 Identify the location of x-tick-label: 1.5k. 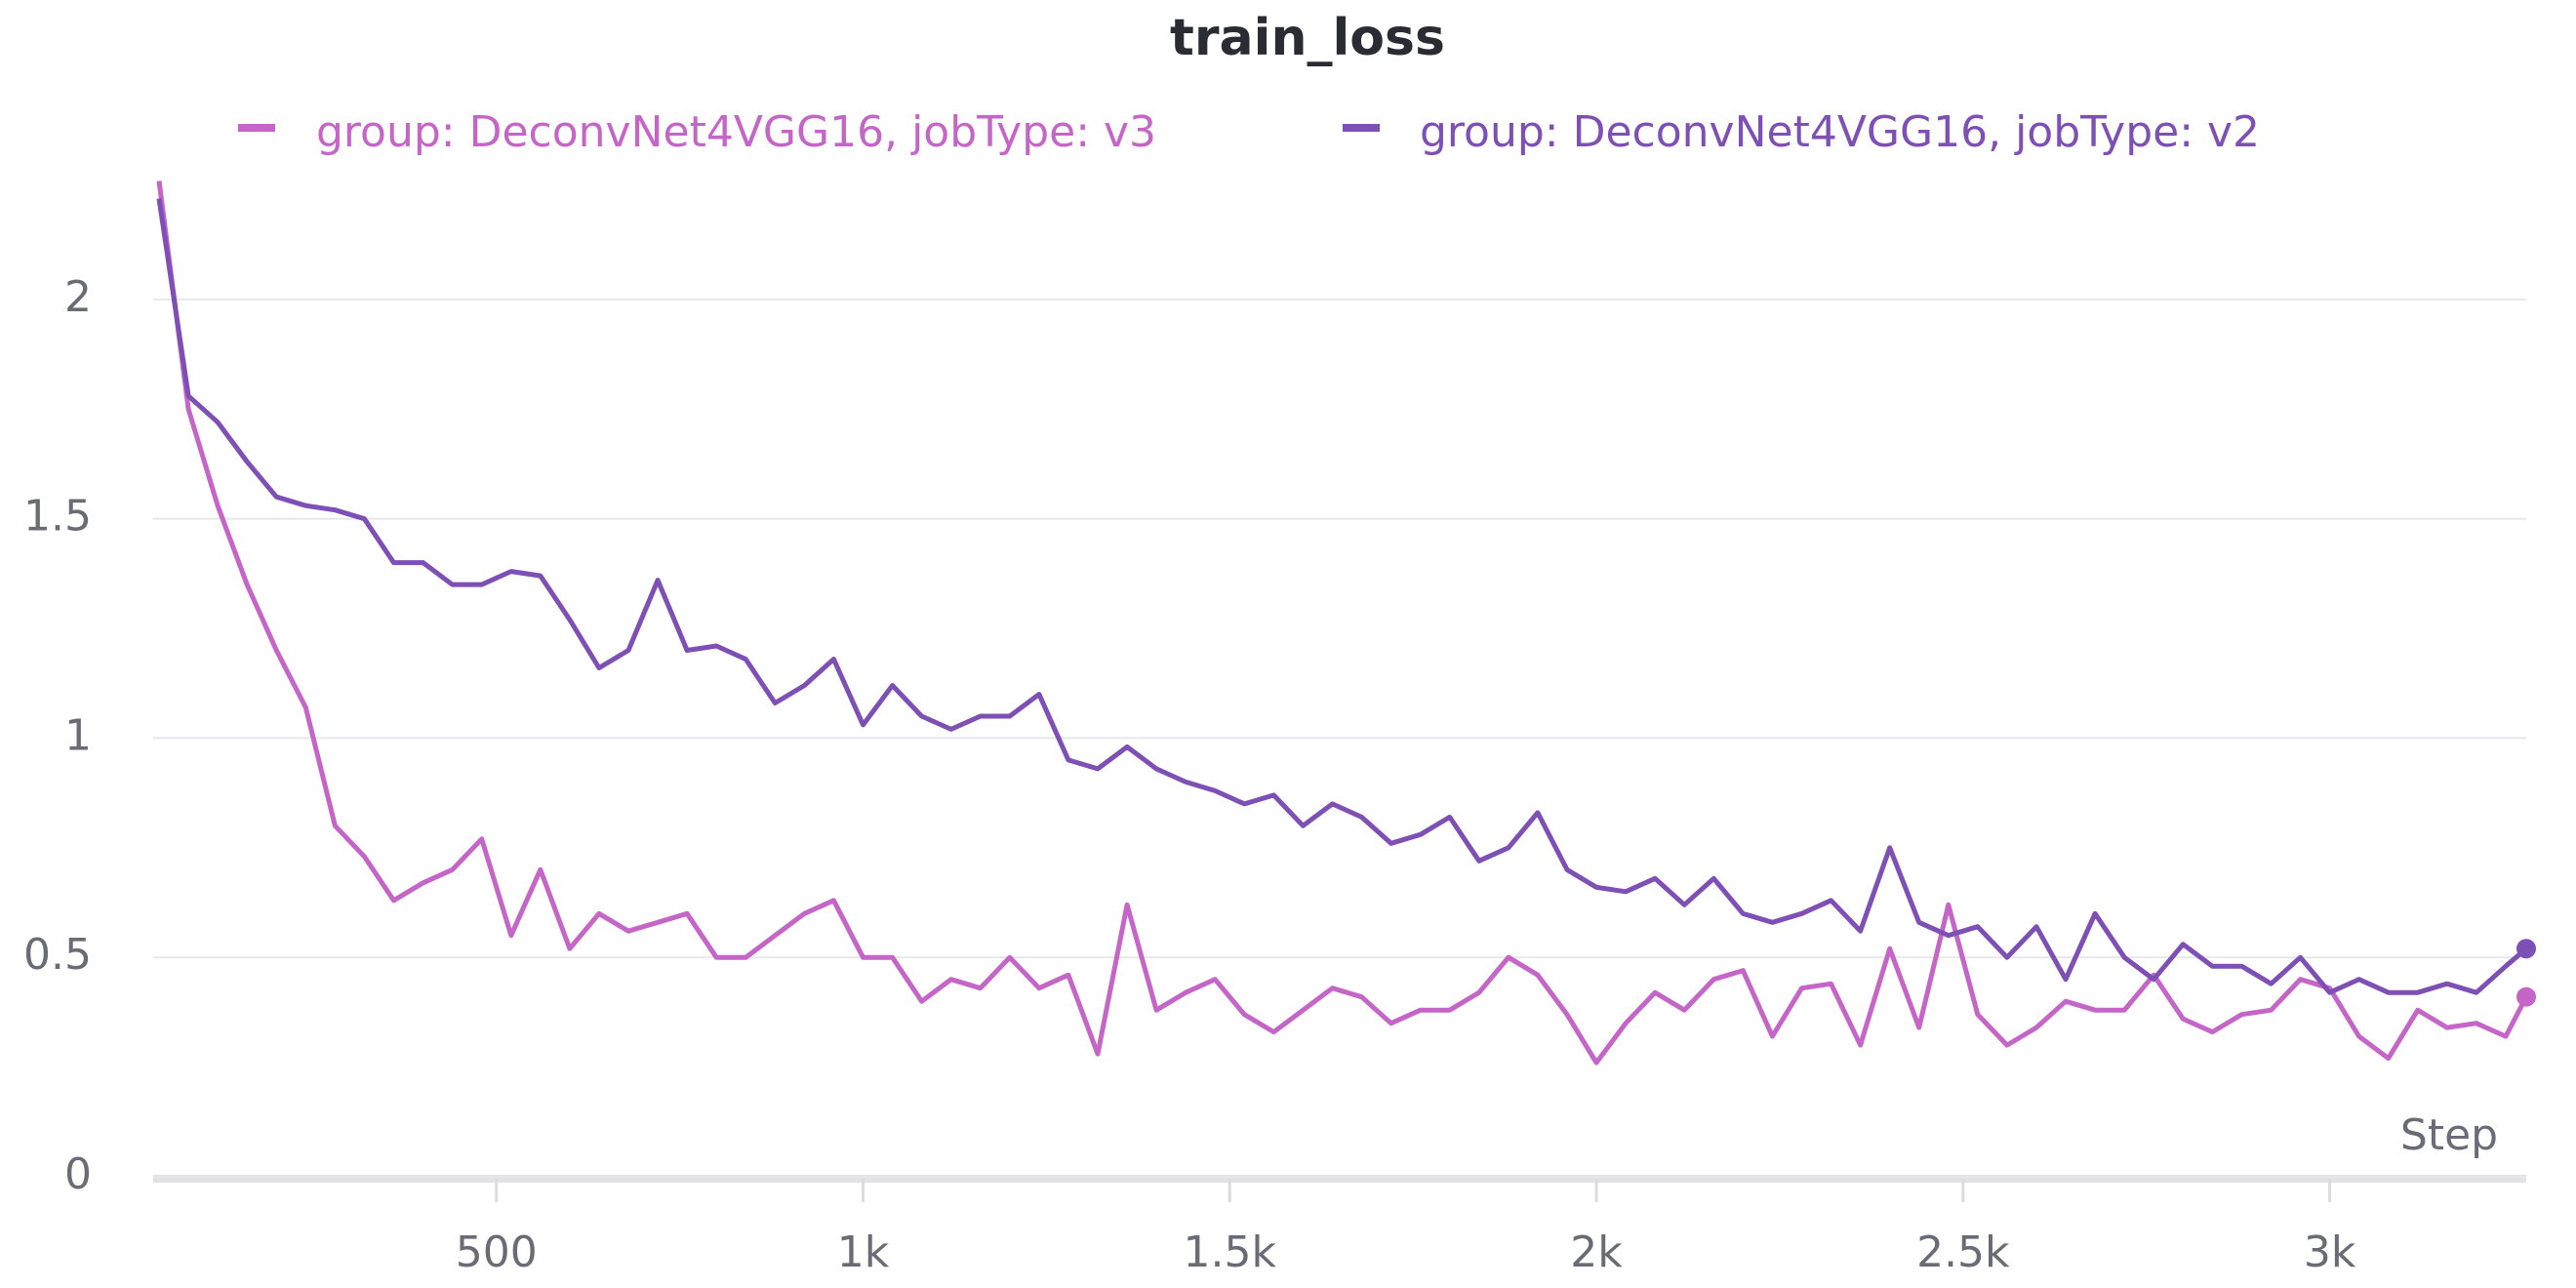
(1230, 1252).